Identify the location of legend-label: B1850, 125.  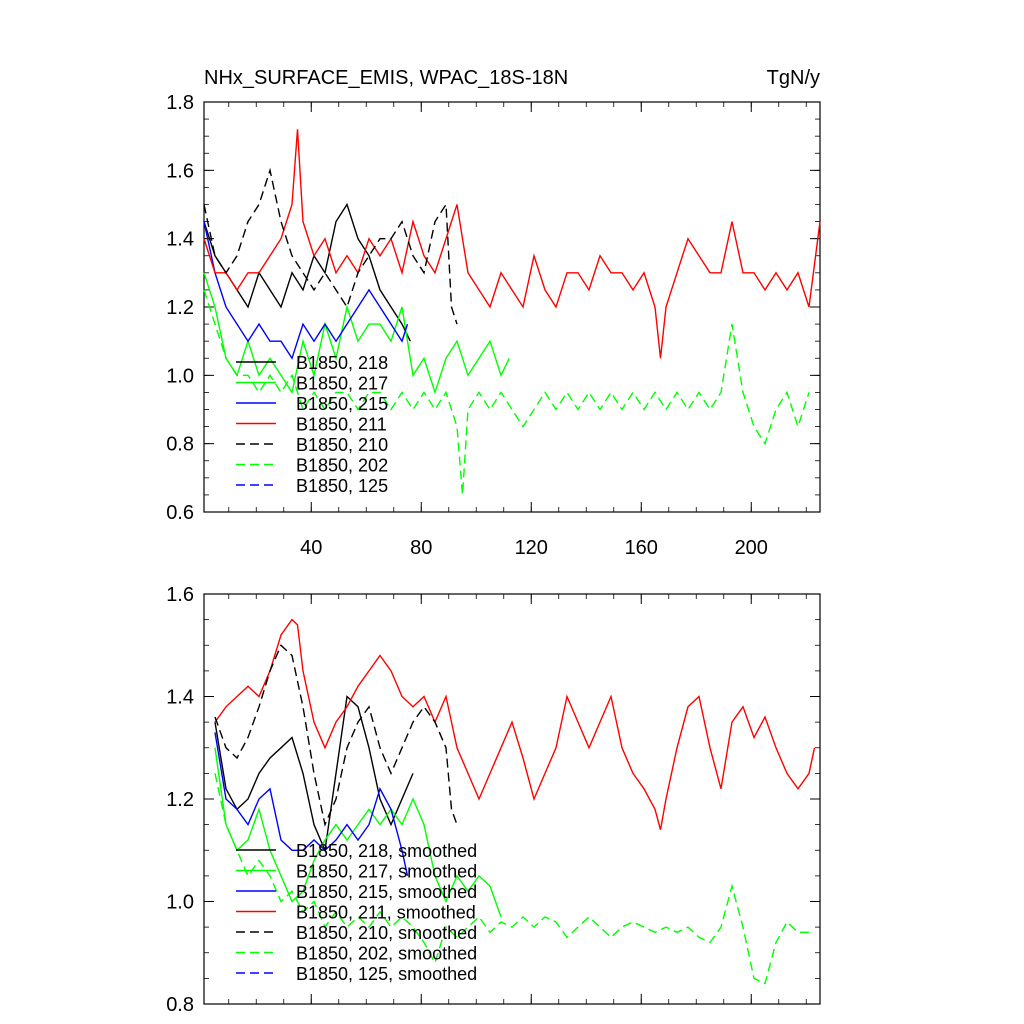
(342, 486).